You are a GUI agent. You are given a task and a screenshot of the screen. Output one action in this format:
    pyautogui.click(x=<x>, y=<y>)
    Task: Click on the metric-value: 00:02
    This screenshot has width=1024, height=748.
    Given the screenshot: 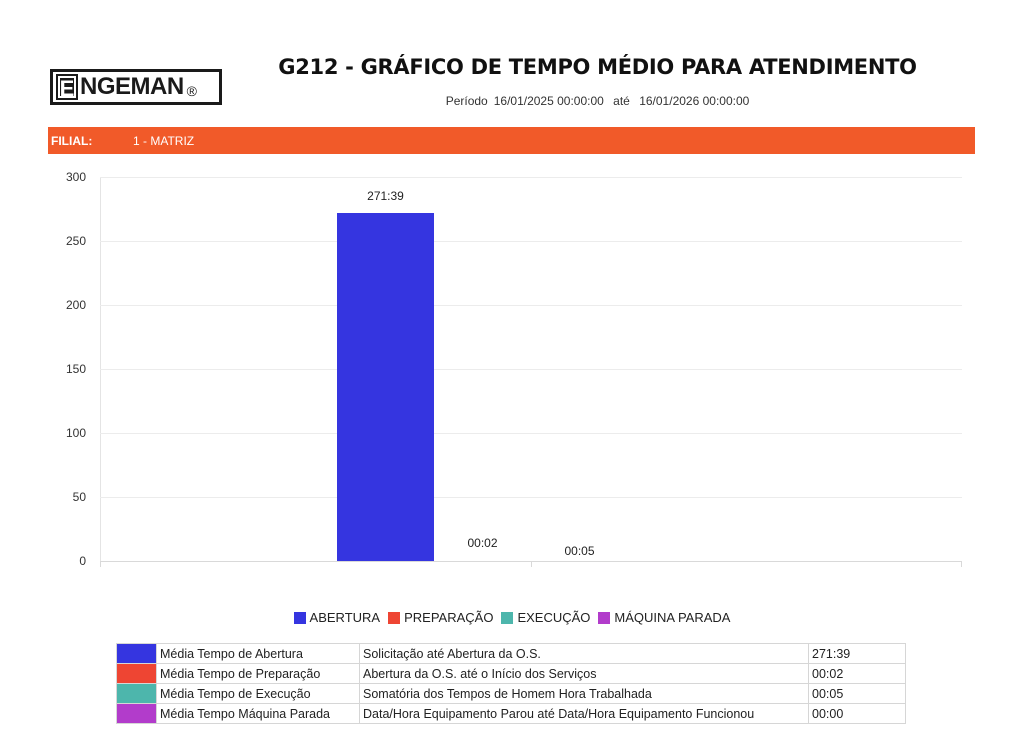 What is the action you would take?
    pyautogui.click(x=857, y=673)
    